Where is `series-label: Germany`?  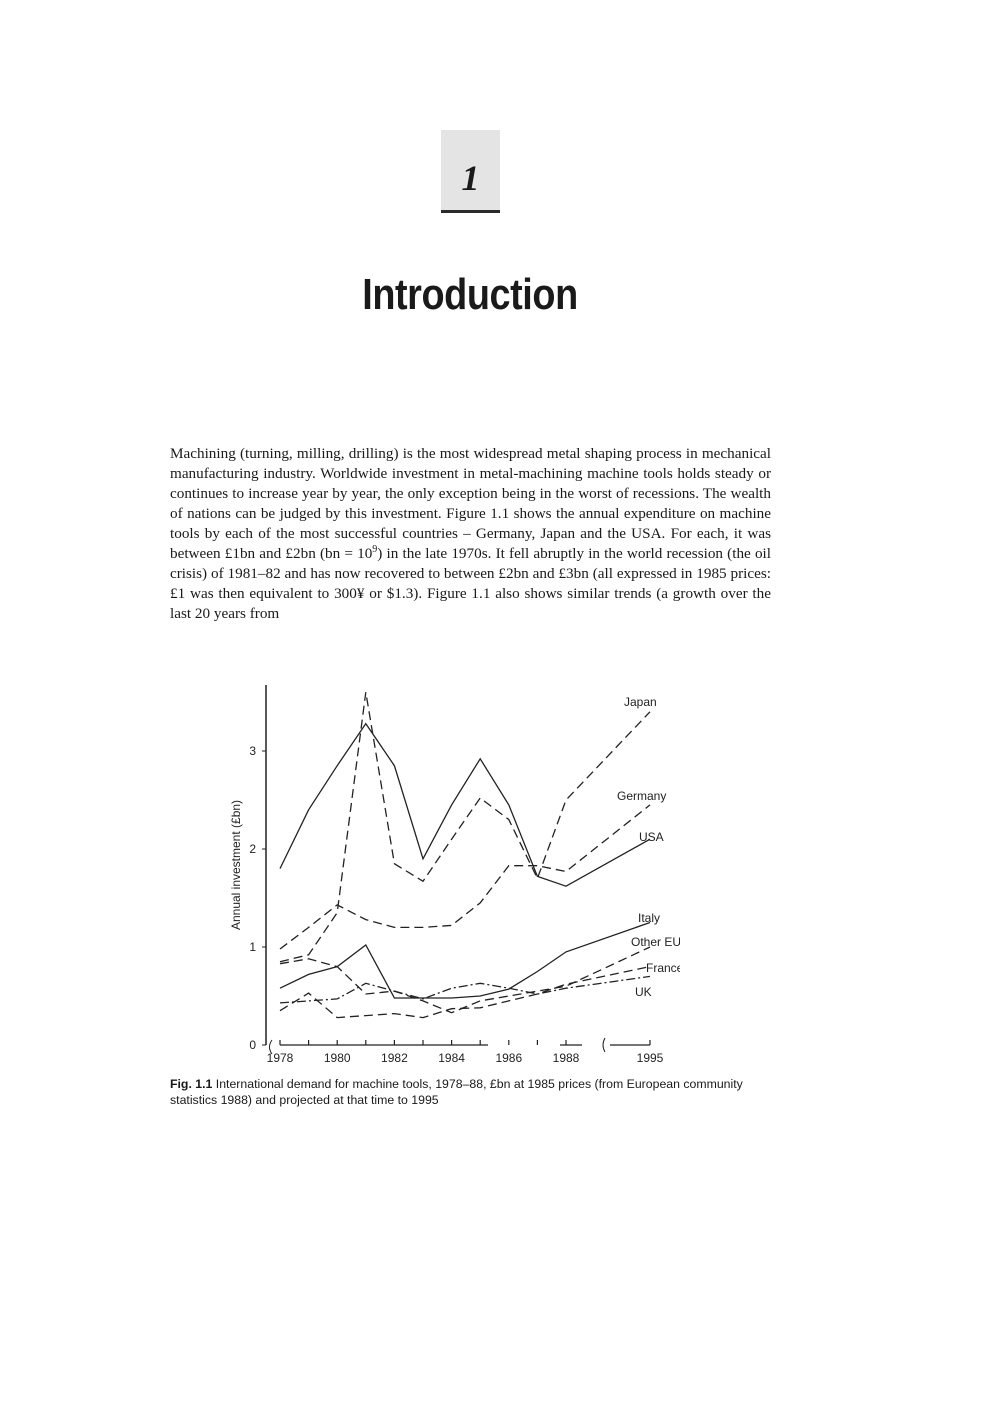
series-label: Germany is located at coordinates (641, 796).